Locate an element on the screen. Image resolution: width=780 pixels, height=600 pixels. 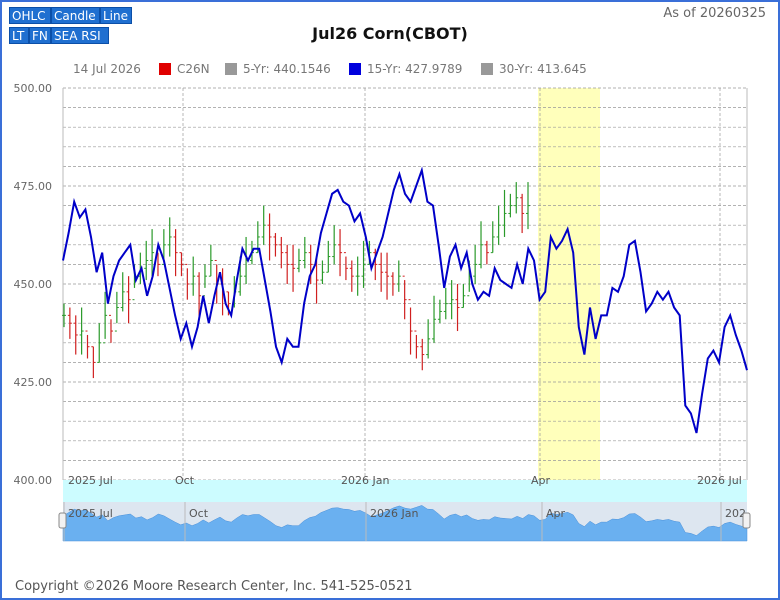
x-tick-label: Apr is located at coordinates (541, 480).